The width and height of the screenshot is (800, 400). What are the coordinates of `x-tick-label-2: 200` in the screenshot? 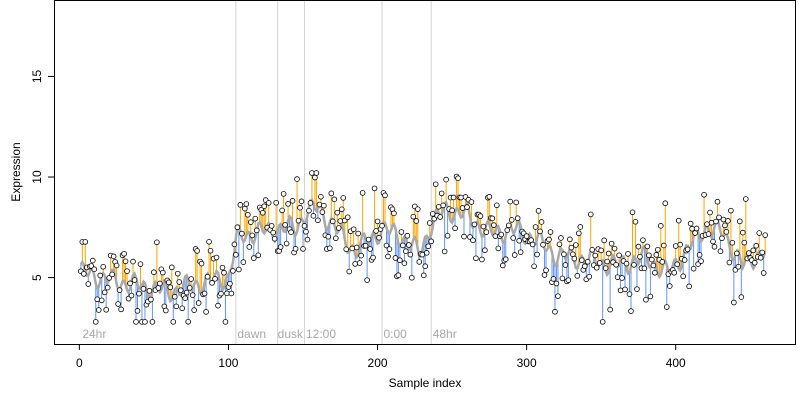 It's located at (378, 363).